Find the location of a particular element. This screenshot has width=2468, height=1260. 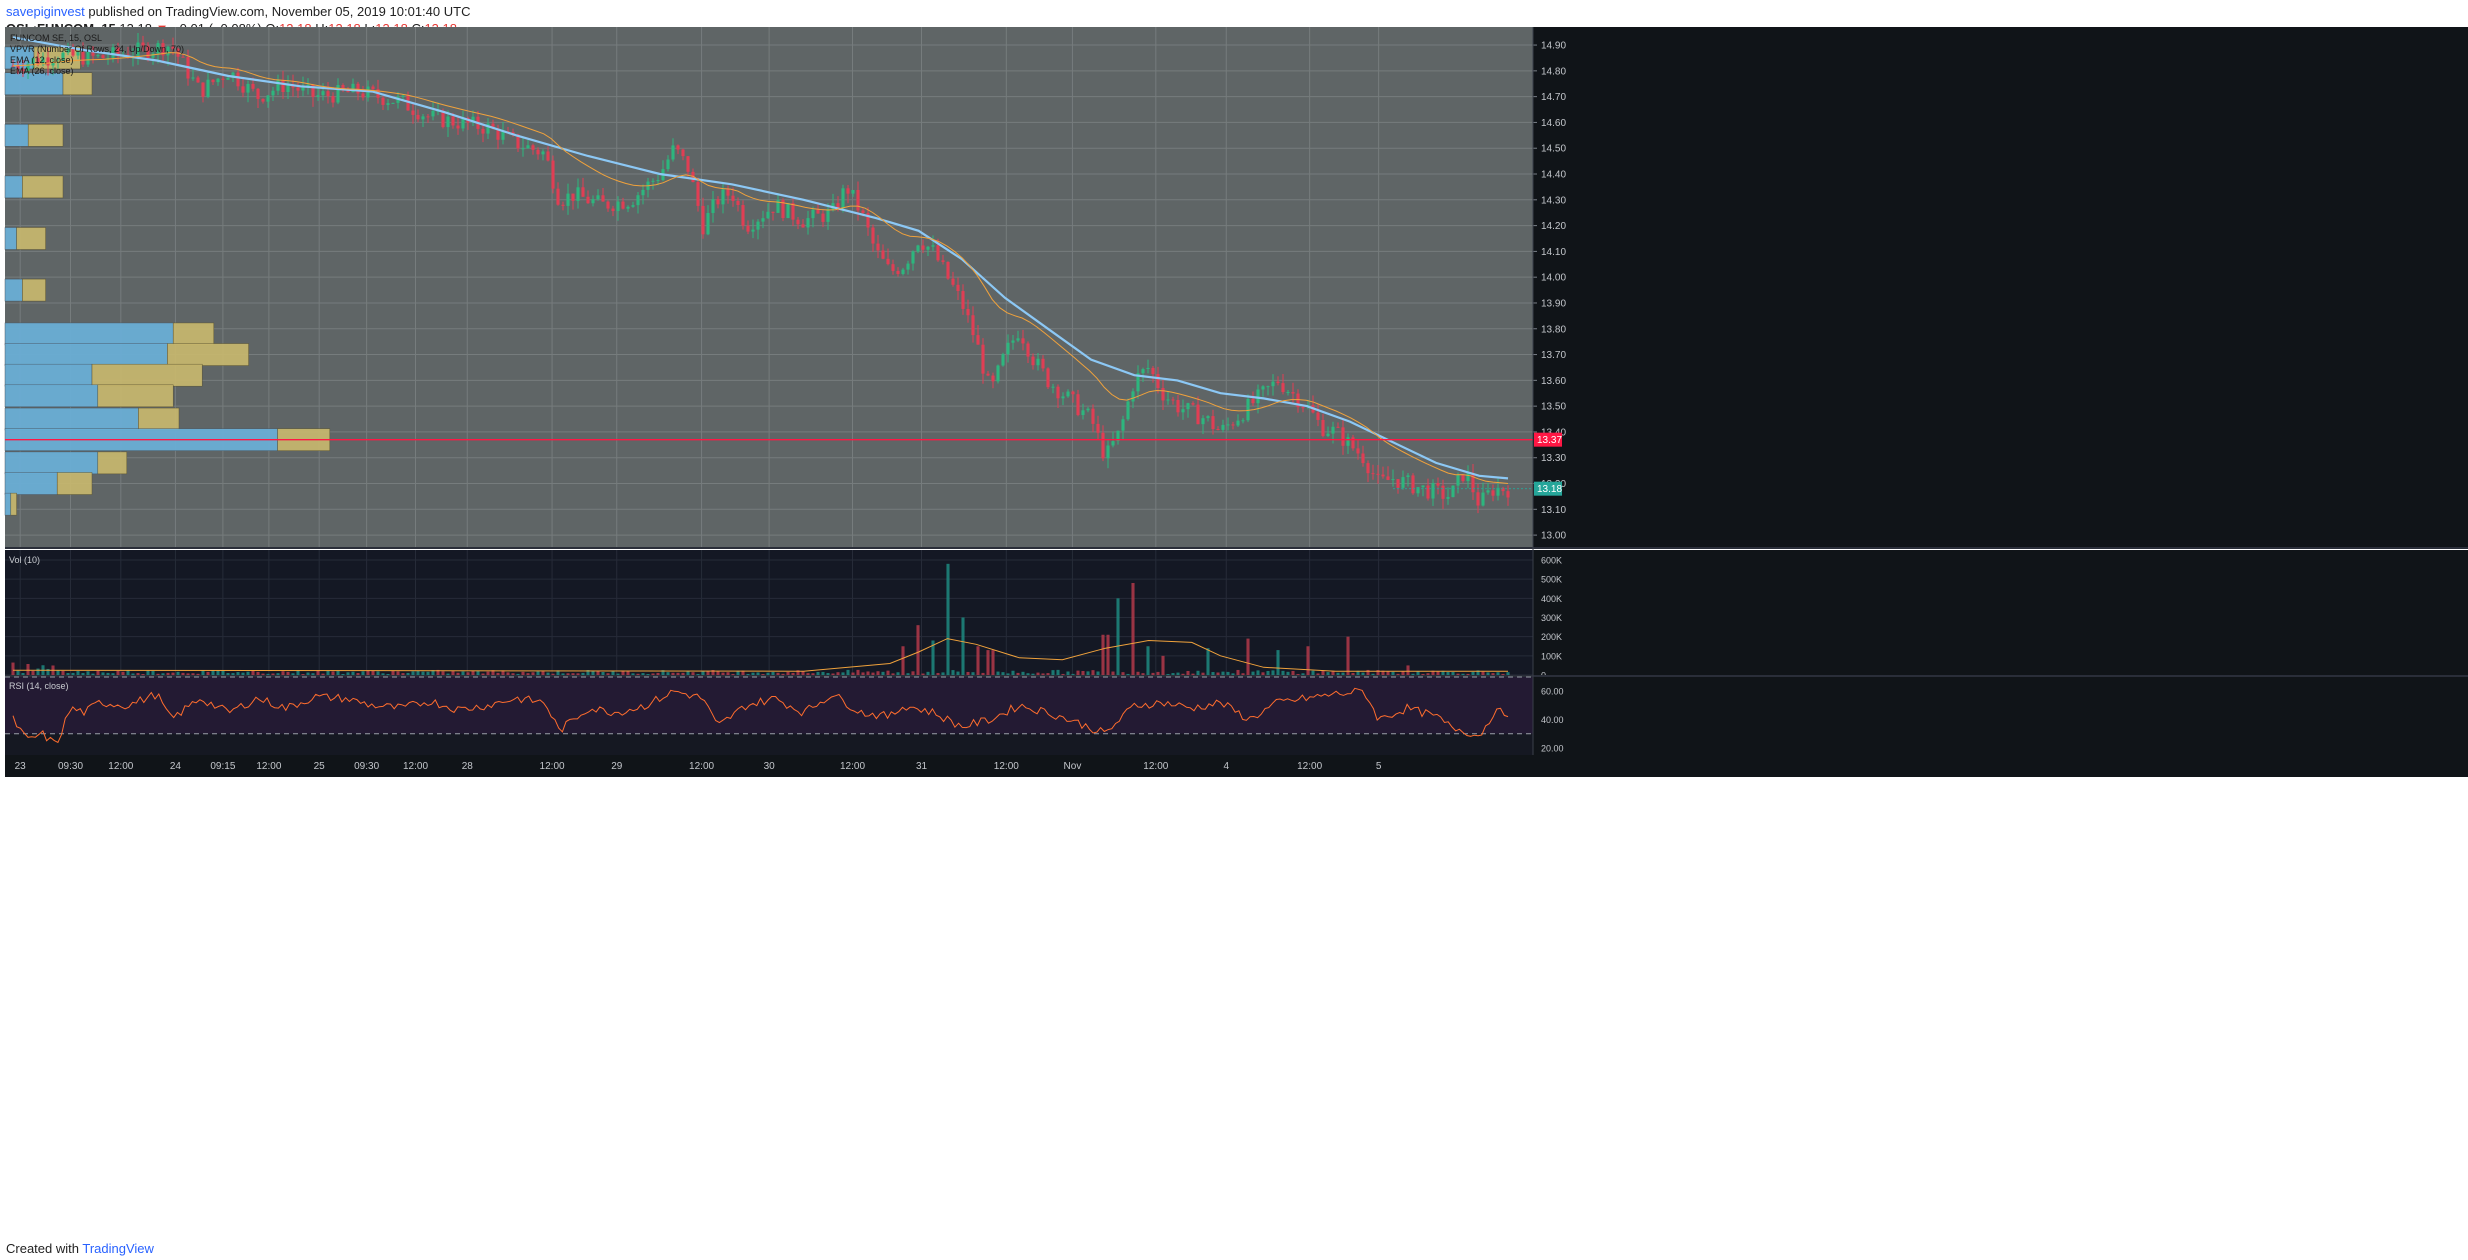

author-link: savepiginvest is located at coordinates (45, 11).